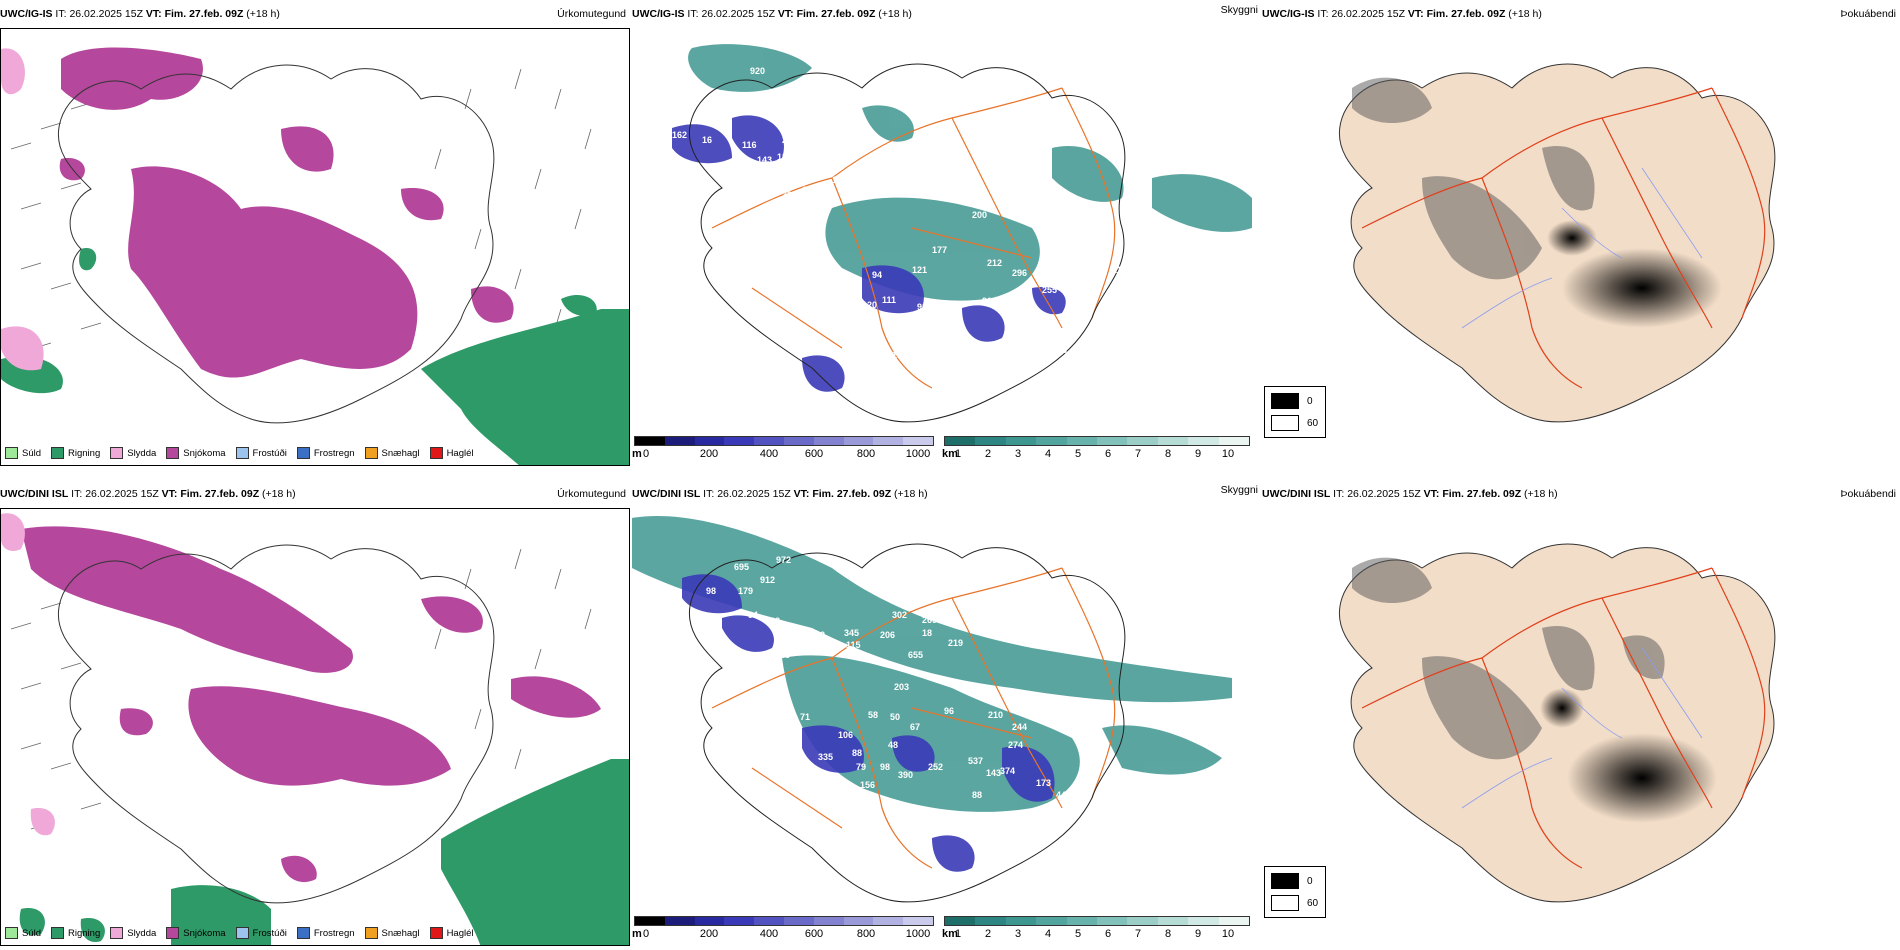  I want to click on visibility-colorbar, so click(1097, 441).